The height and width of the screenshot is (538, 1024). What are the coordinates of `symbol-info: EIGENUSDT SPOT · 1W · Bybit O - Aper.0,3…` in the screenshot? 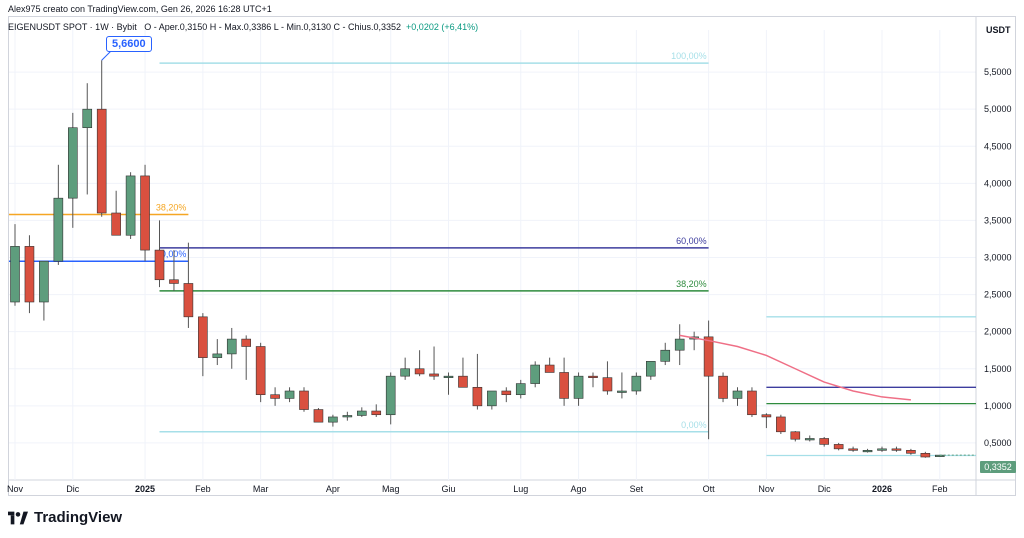 It's located at (243, 27).